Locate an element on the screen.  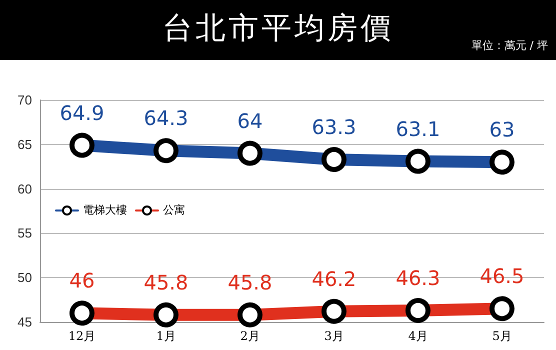
x-tick-label: 4月 is located at coordinates (418, 336).